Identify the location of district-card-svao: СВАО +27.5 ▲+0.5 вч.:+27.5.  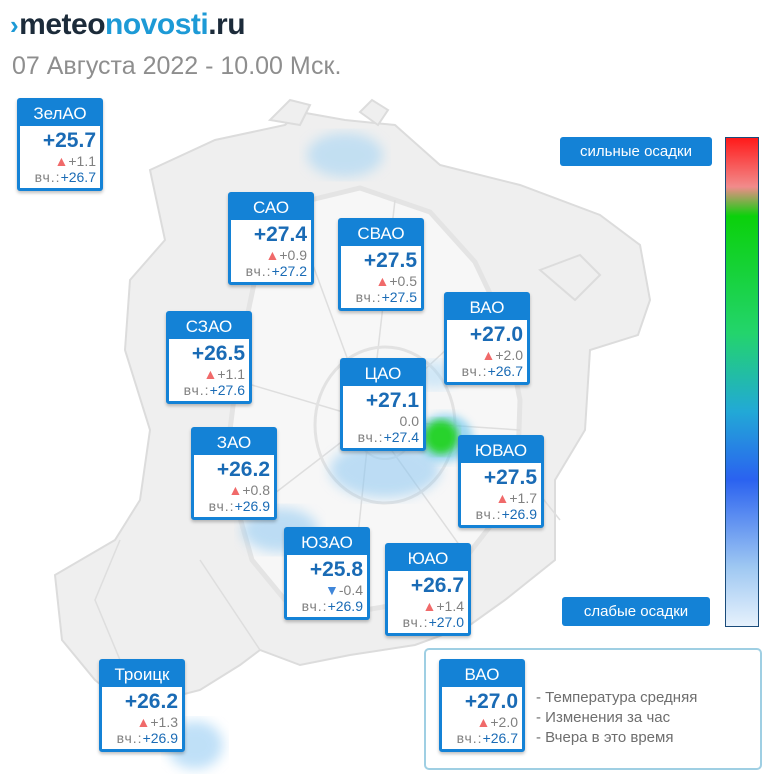
(381, 264).